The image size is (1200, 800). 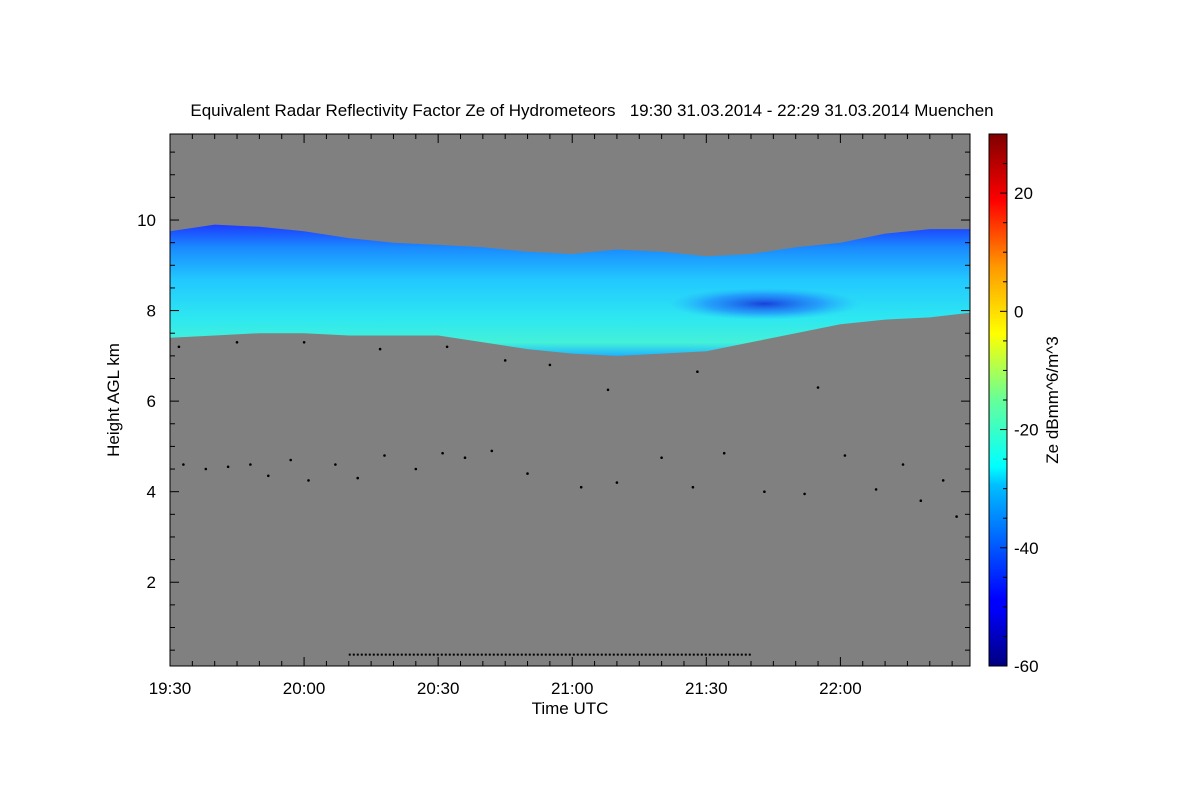 What do you see at coordinates (1018, 311) in the screenshot?
I see `colorbar-tick-label: 0` at bounding box center [1018, 311].